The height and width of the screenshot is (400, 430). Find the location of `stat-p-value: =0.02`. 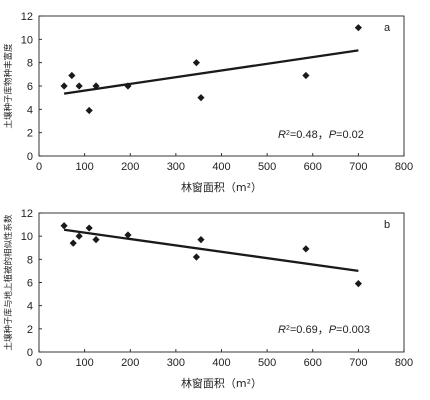

stat-p-value: =0.02 is located at coordinates (350, 135).